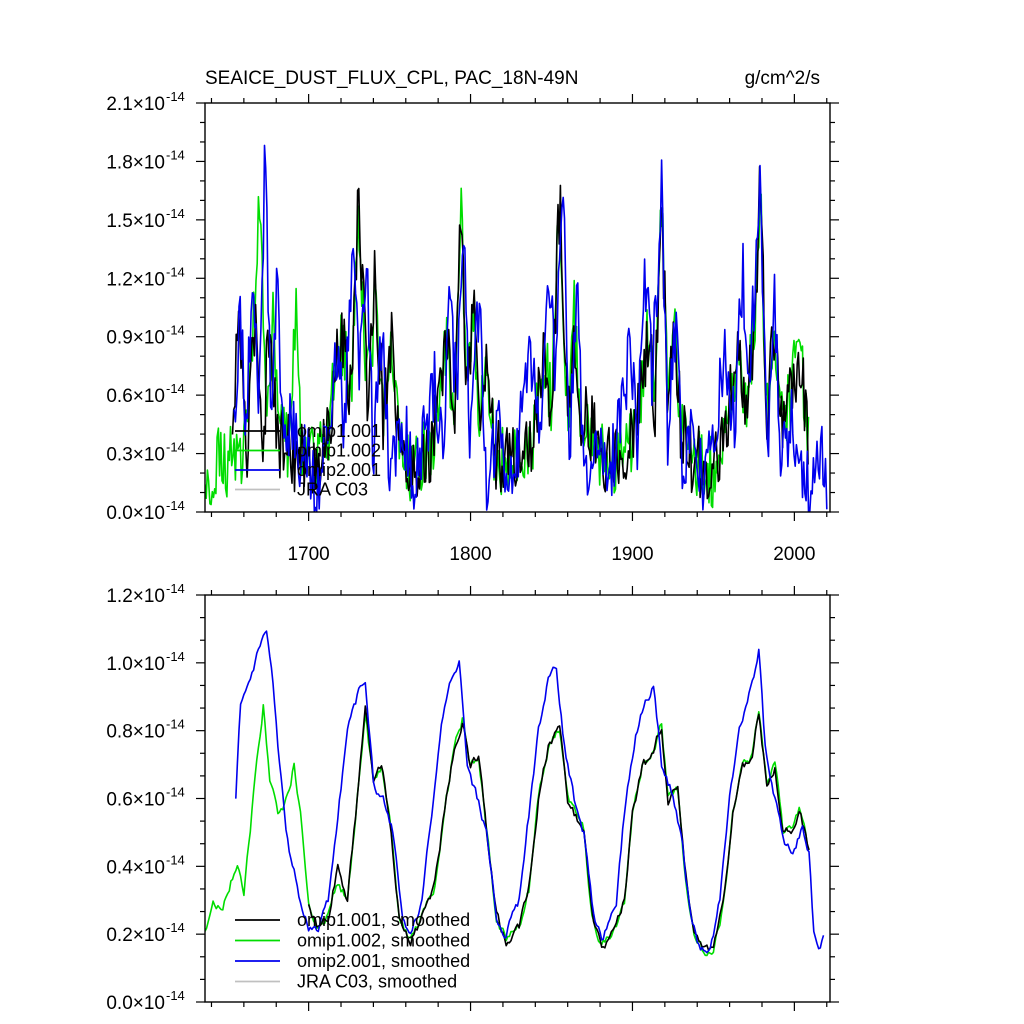 This screenshot has width=1024, height=1024. Describe the element at coordinates (339, 470) in the screenshot. I see `legend-label: omip2.001` at that location.